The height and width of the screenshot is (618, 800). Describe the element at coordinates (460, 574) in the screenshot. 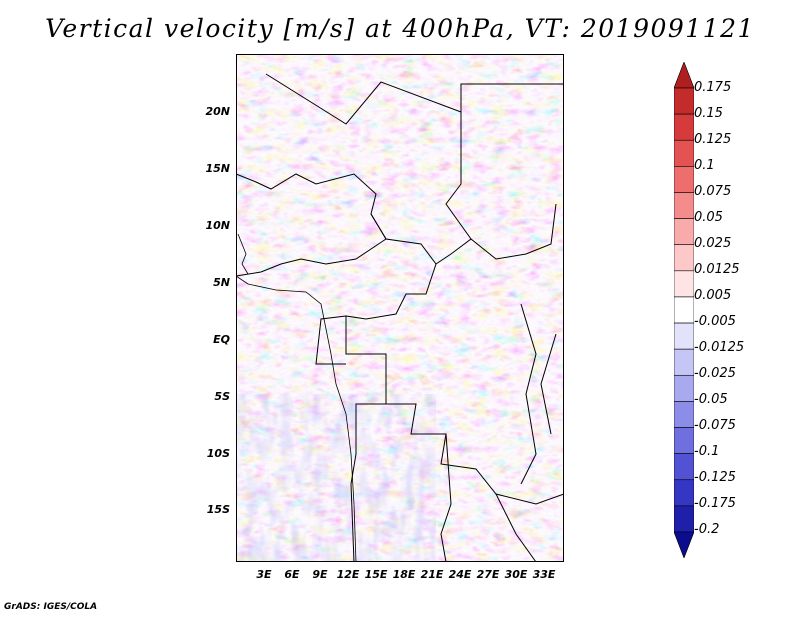

I see `lon-label-24e: 24E` at that location.